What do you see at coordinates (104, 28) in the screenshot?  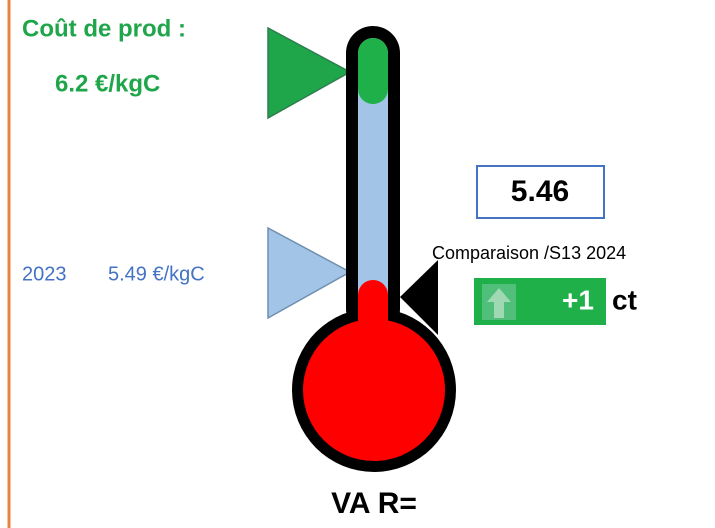 I see `cost-title: Coût de prod :` at bounding box center [104, 28].